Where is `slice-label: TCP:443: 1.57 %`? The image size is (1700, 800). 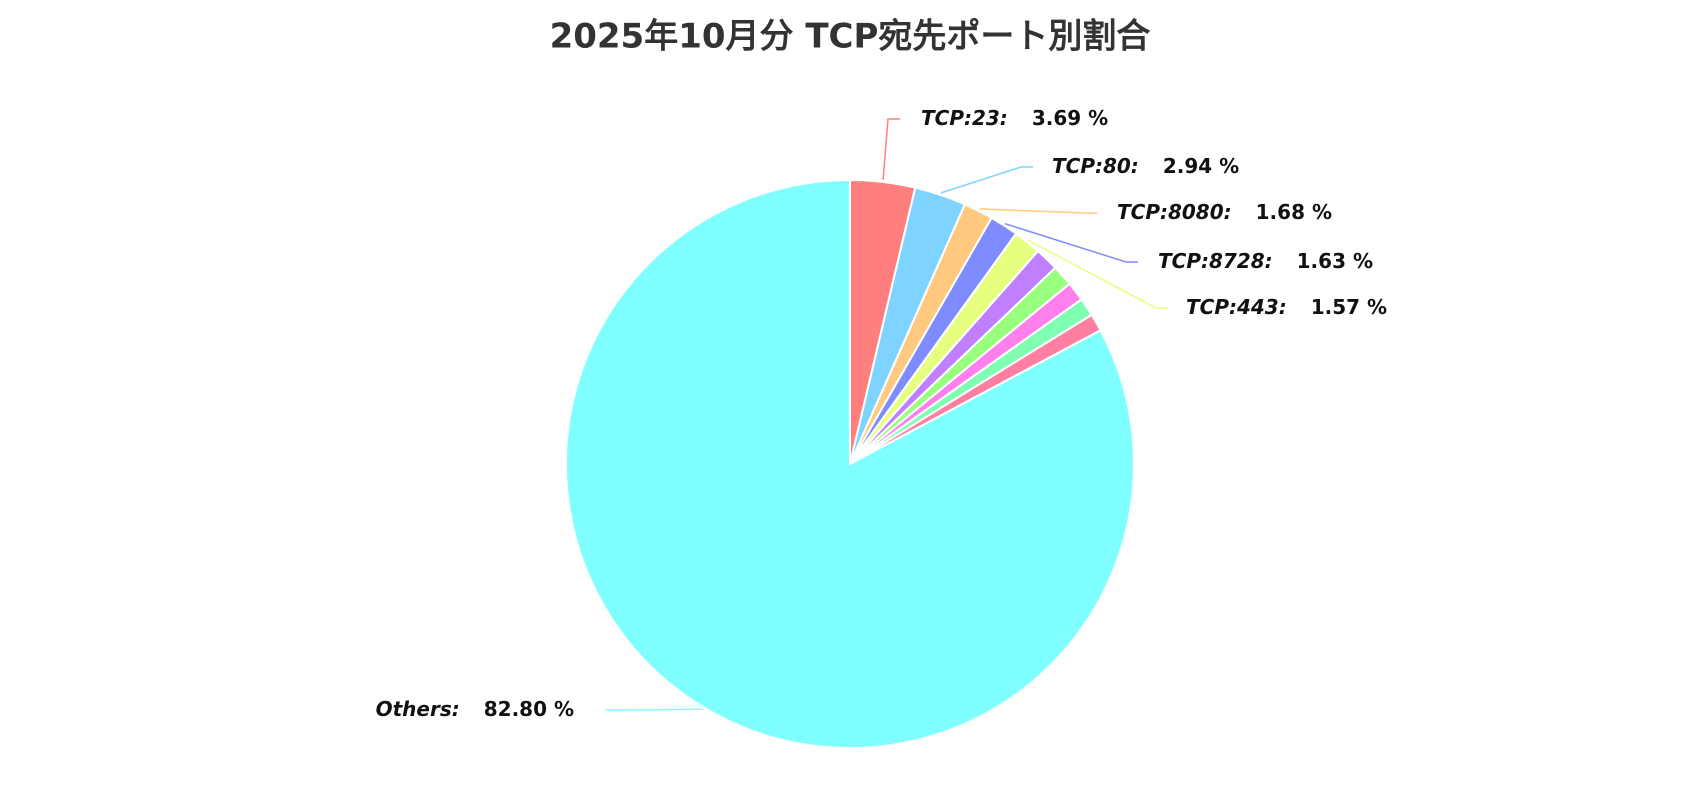
slice-label: TCP:443: 1.57 % is located at coordinates (1286, 307).